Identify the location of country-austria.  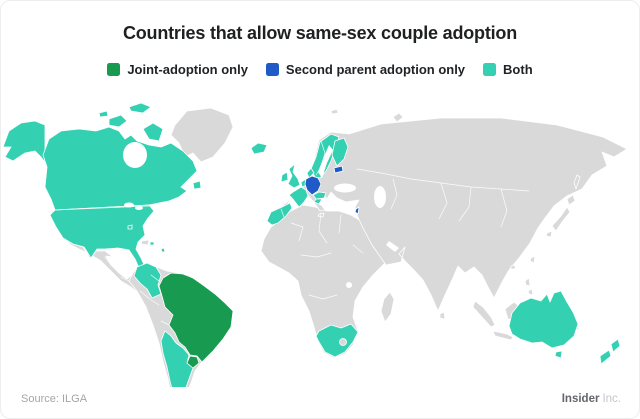
(319, 195).